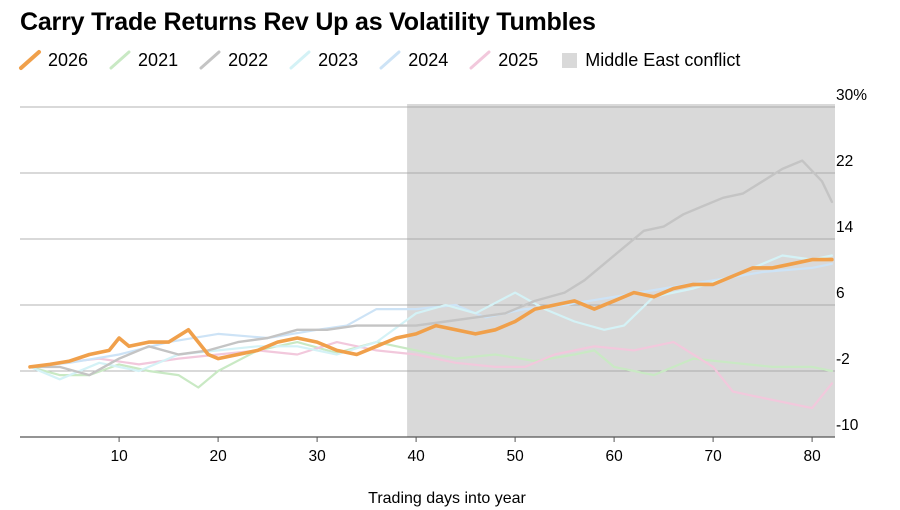  I want to click on y-tick-label: 6, so click(840, 293).